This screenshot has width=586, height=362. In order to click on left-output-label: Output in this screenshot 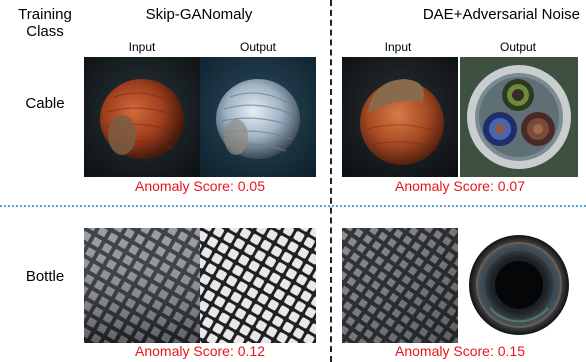, I will do `click(258, 47)`.